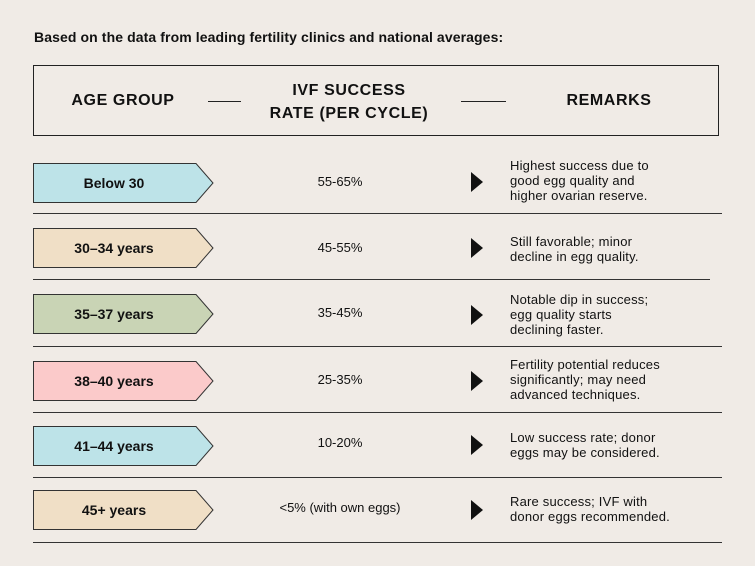 This screenshot has width=755, height=566. What do you see at coordinates (349, 90) in the screenshot?
I see `header-success-rate-line1: IVF SUCCESS` at bounding box center [349, 90].